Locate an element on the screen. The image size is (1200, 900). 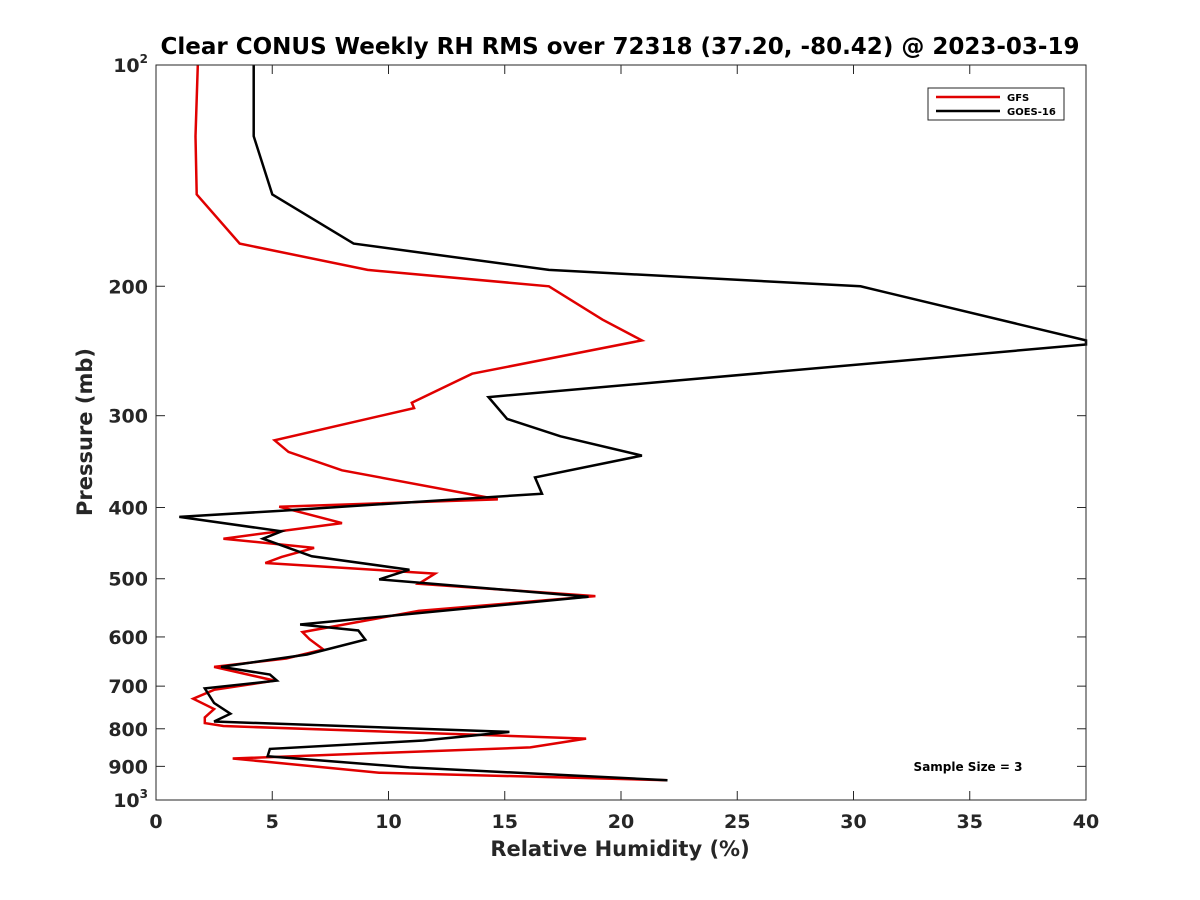
y-tick-label: 400 is located at coordinates (128, 509).